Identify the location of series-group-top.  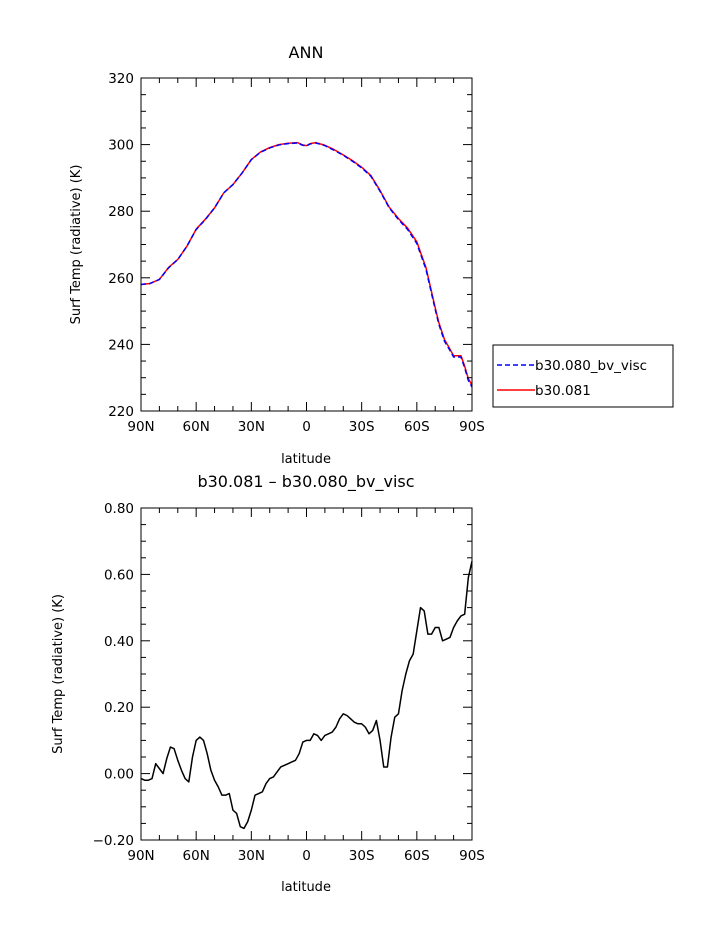
(306, 264).